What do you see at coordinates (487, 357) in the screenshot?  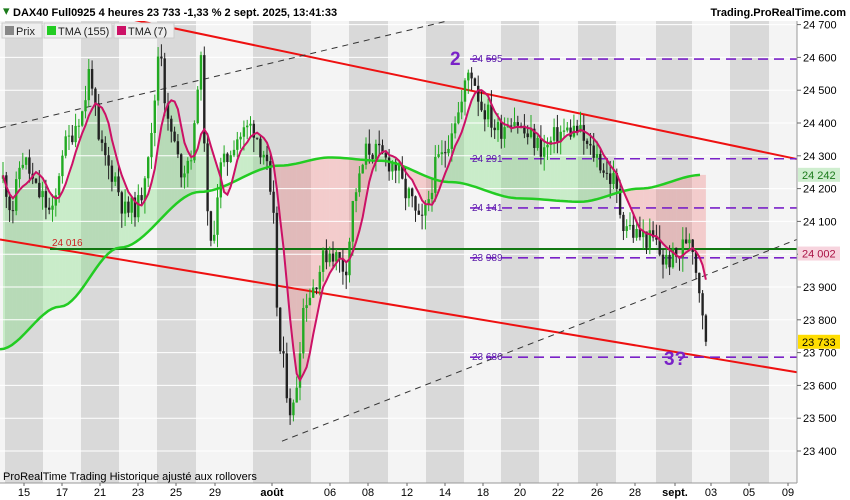 I see `level-label: 23 686` at bounding box center [487, 357].